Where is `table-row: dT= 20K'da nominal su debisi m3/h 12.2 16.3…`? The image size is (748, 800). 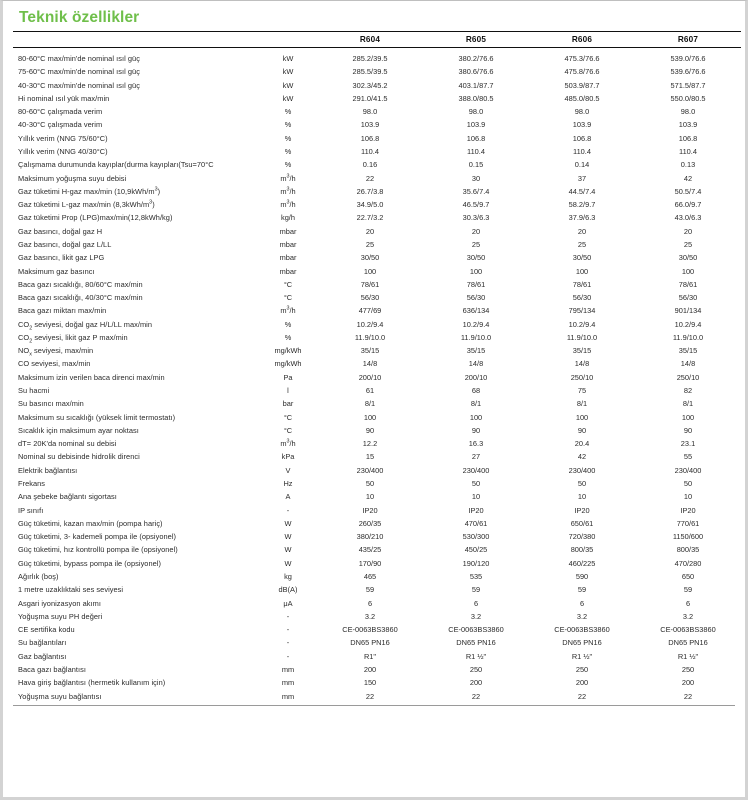 table-row: dT= 20K'da nominal su debisi m3/h 12.2 16.3… is located at coordinates (377, 443).